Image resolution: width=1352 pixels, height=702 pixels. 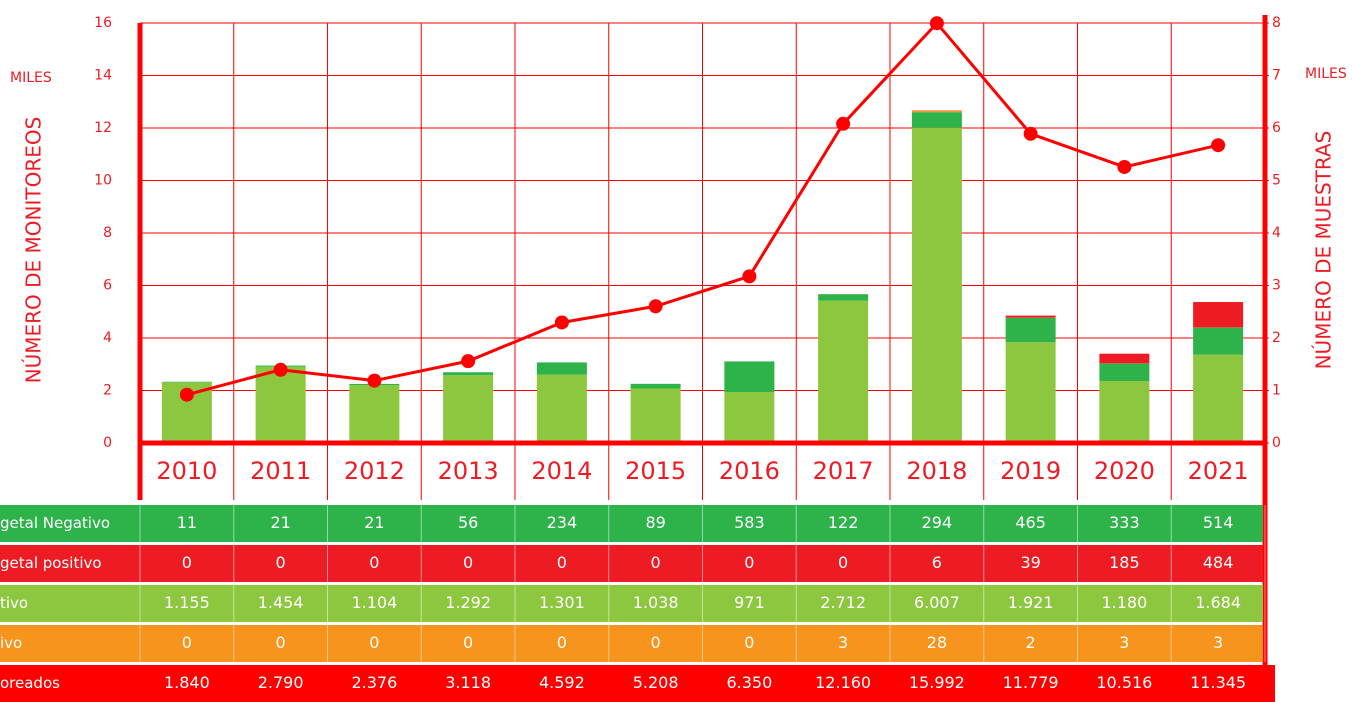 What do you see at coordinates (103, 181) in the screenshot?
I see `y-tick-label: 10` at bounding box center [103, 181].